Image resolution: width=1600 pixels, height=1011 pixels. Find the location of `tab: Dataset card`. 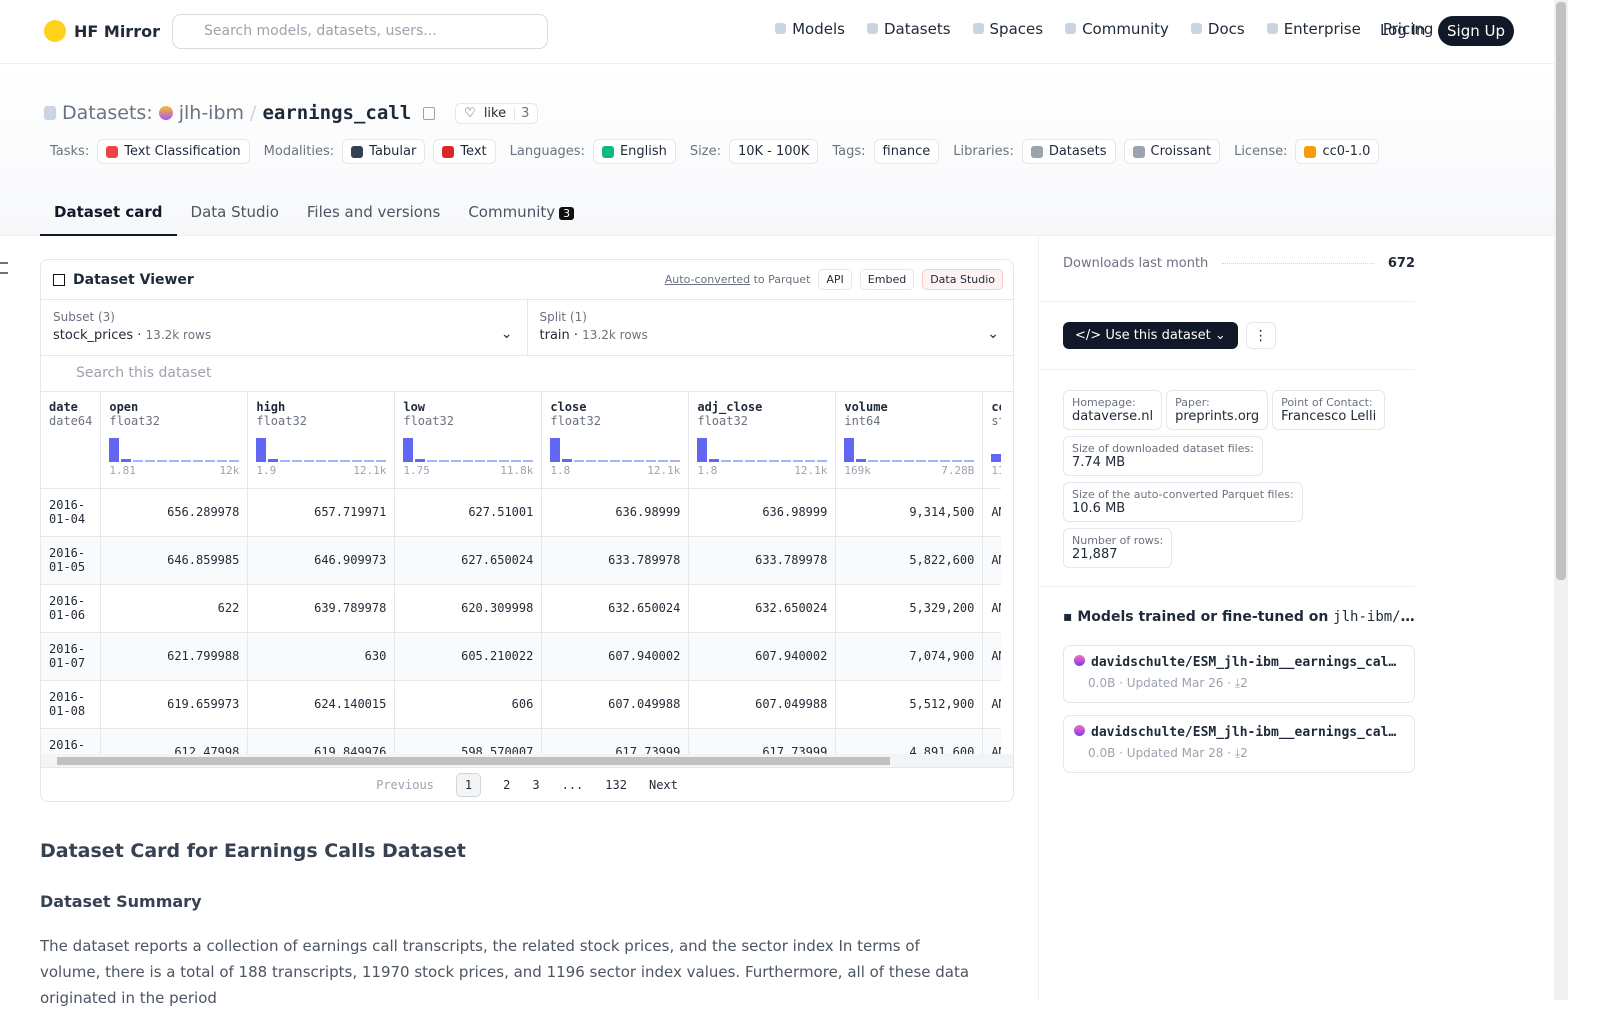

tab: Dataset card is located at coordinates (108, 215).